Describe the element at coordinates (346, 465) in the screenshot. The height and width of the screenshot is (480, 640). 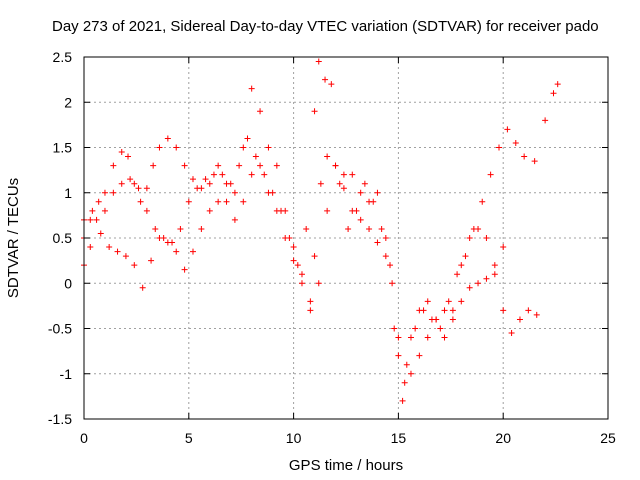
I see `x-axis-label: GPS time / hours` at that location.